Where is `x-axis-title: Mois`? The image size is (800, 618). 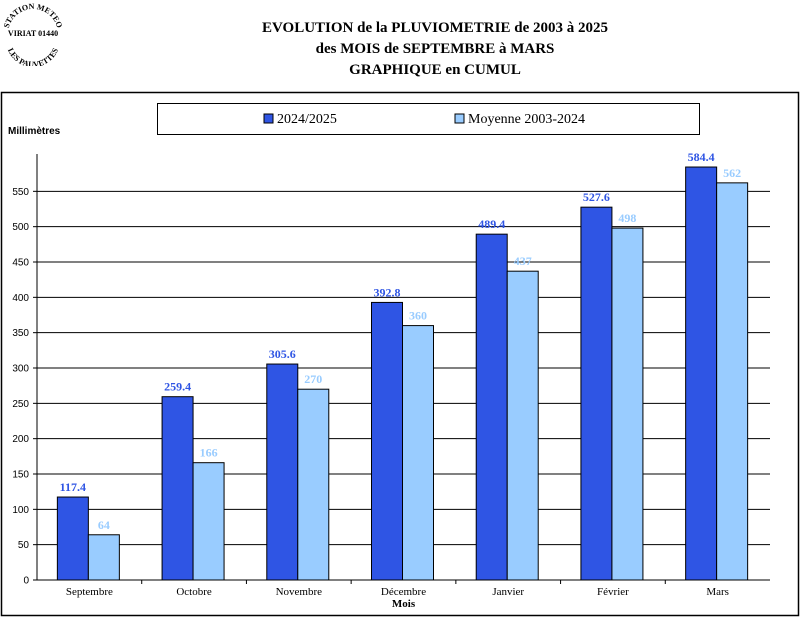
x-axis-title: Mois is located at coordinates (404, 604).